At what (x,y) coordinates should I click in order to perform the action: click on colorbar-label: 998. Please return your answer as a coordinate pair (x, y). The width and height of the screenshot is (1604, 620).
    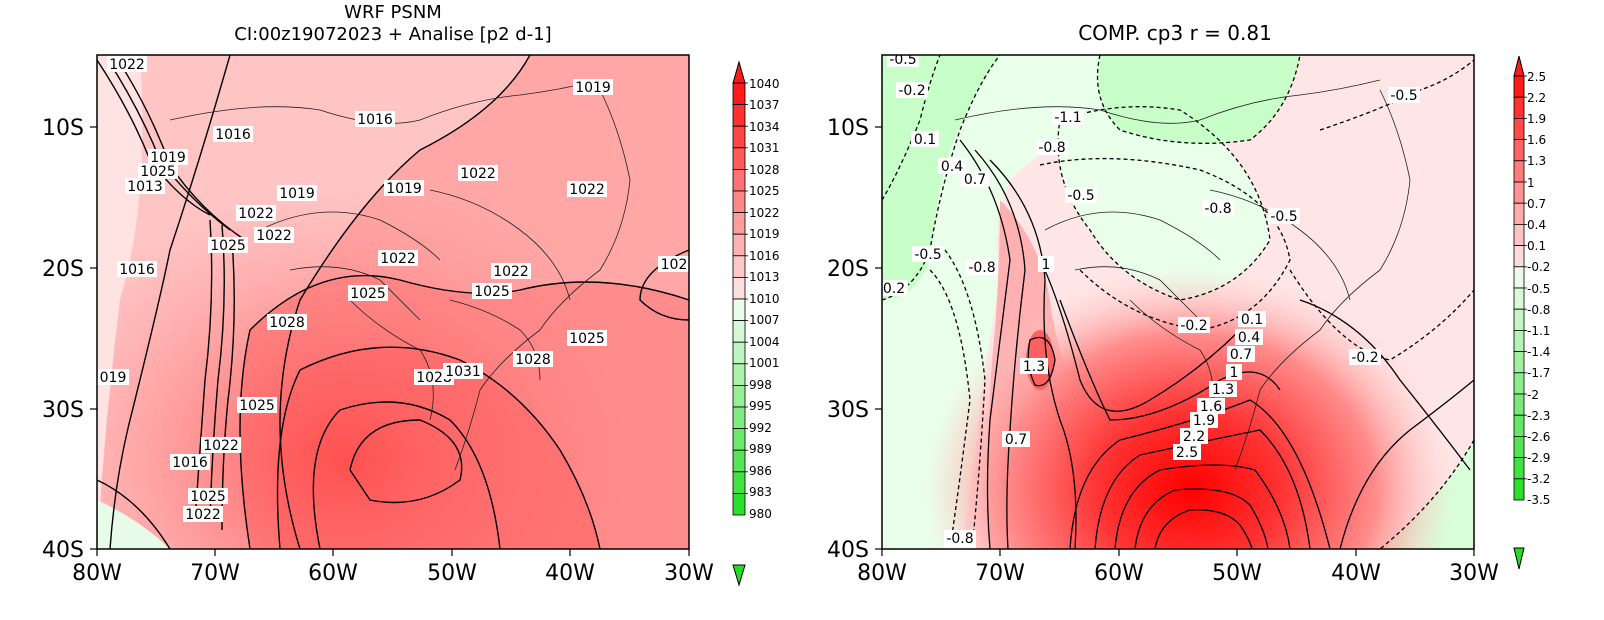
    Looking at the image, I should click on (760, 385).